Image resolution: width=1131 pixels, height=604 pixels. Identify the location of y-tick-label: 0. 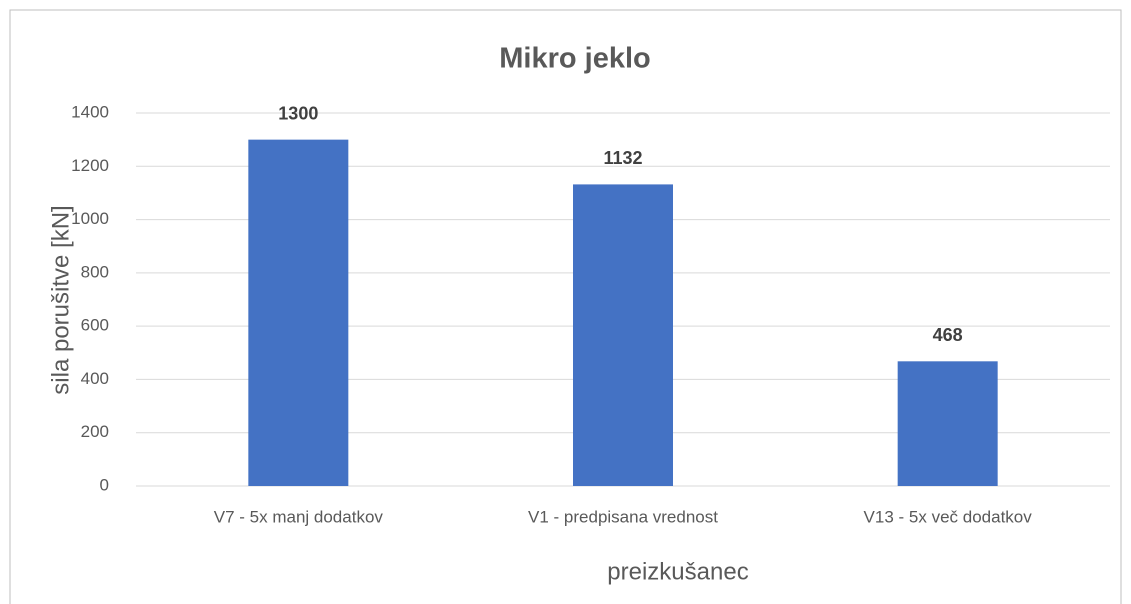
(104, 484).